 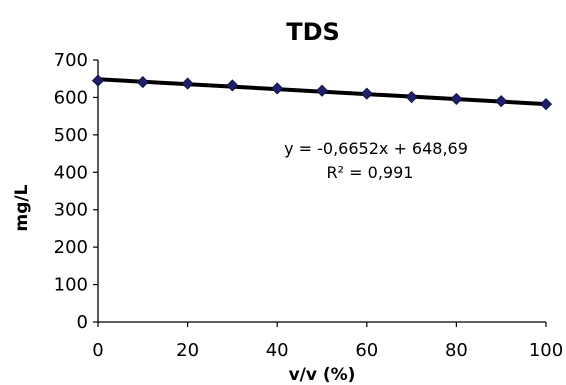 I want to click on y-tick-label: 300, so click(x=71, y=210).